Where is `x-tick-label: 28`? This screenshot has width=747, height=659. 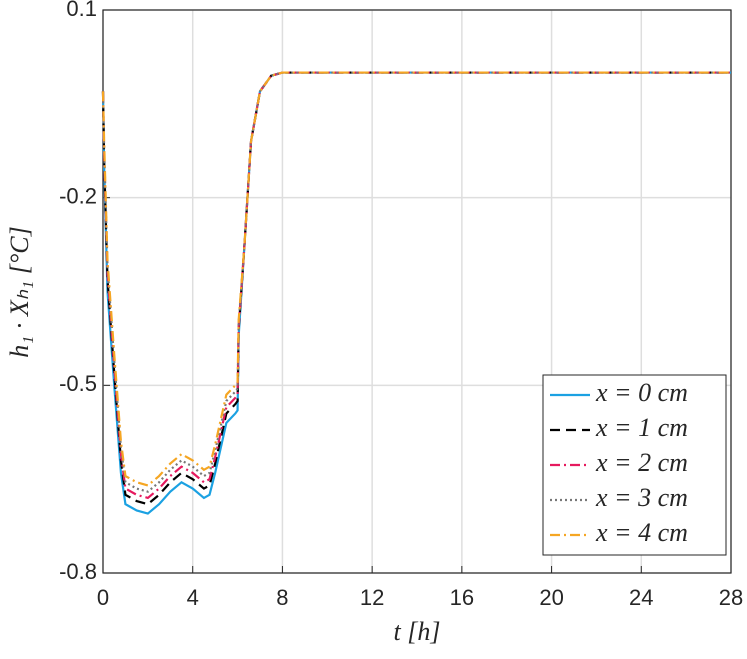 x-tick-label: 28 is located at coordinates (731, 597).